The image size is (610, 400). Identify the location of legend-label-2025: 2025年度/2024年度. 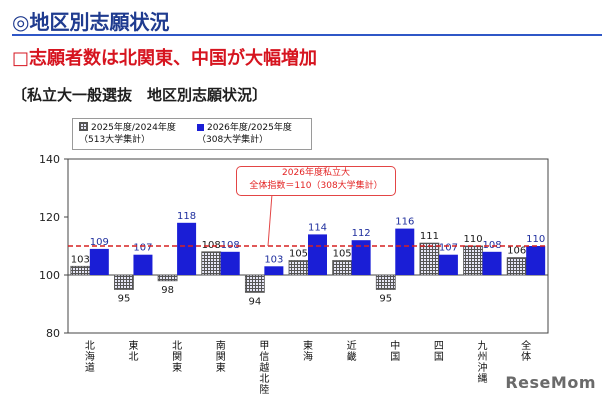
(133, 128).